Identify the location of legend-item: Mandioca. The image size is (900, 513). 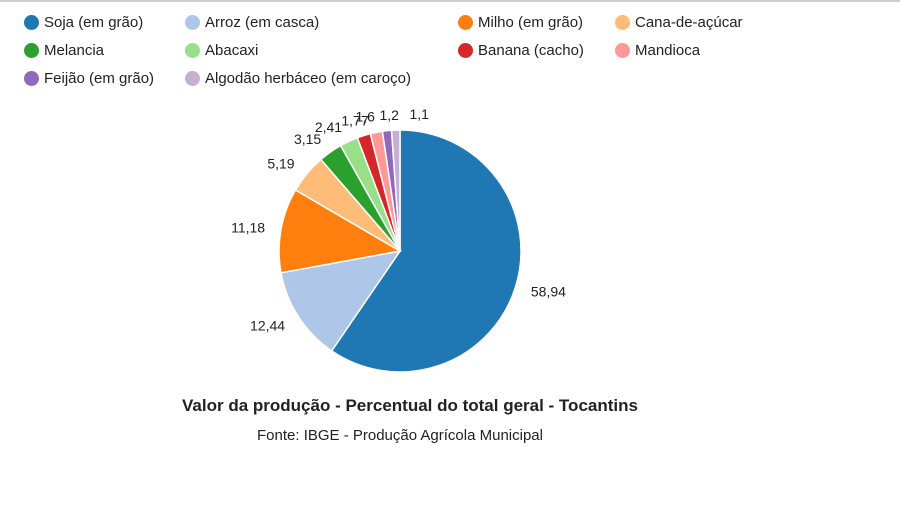
(657, 50).